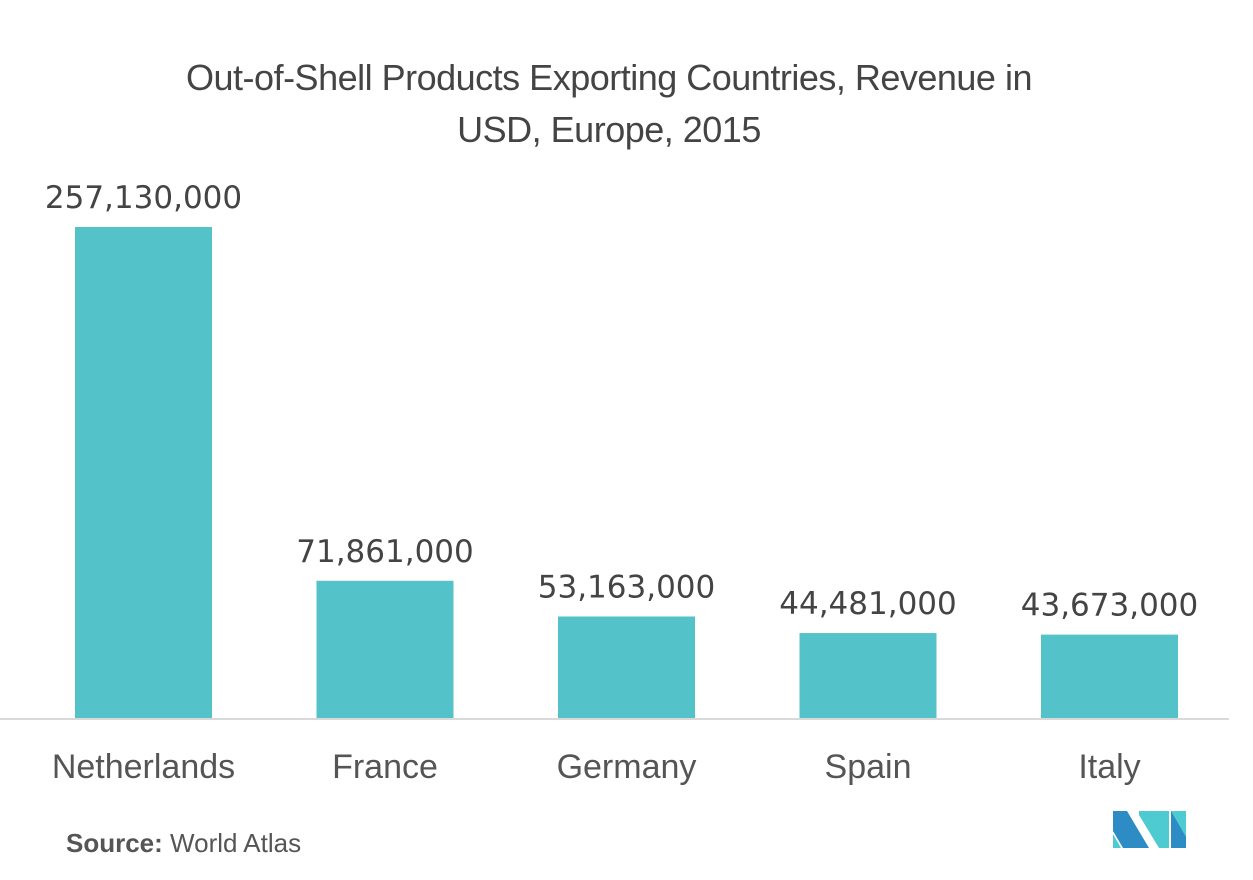 The width and height of the screenshot is (1253, 880). What do you see at coordinates (143, 767) in the screenshot?
I see `x-tick-label-netherlands: Netherlands` at bounding box center [143, 767].